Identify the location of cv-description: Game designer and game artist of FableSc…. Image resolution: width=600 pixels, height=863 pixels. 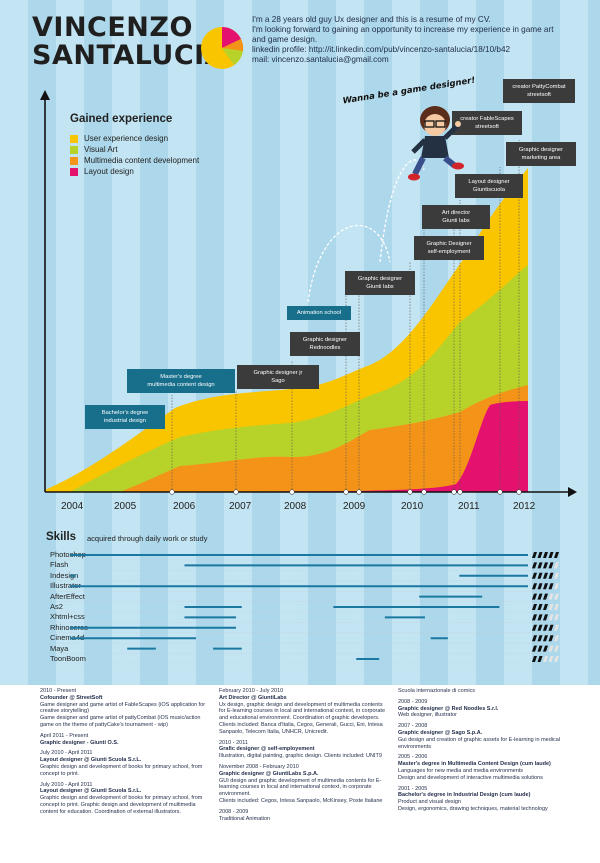
(123, 714).